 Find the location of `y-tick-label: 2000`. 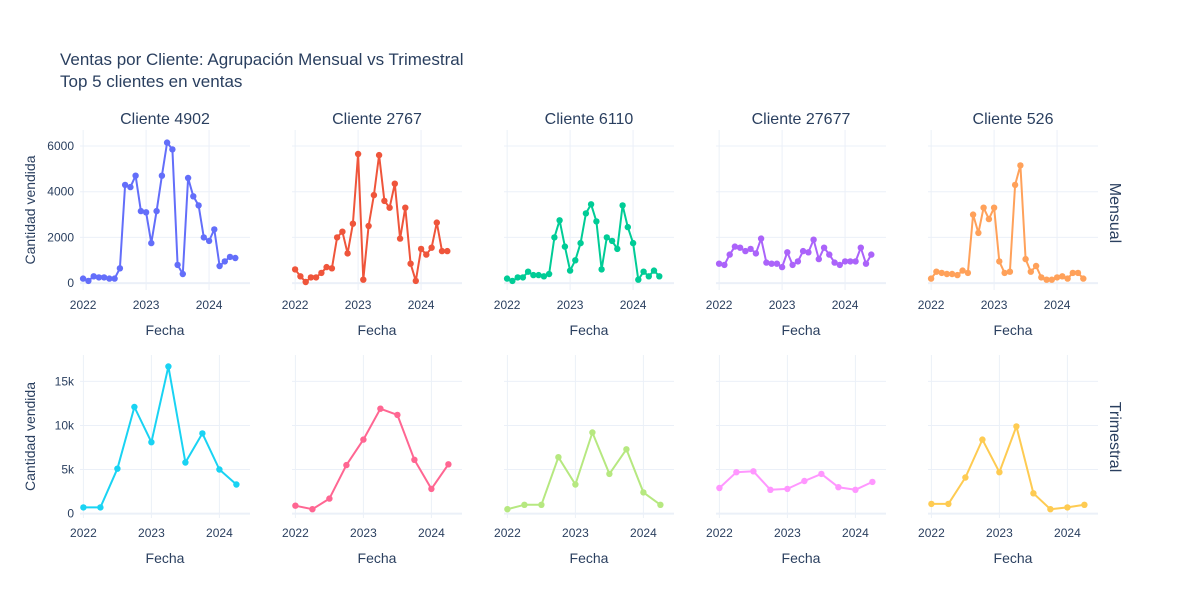

y-tick-label: 2000 is located at coordinates (60, 237).